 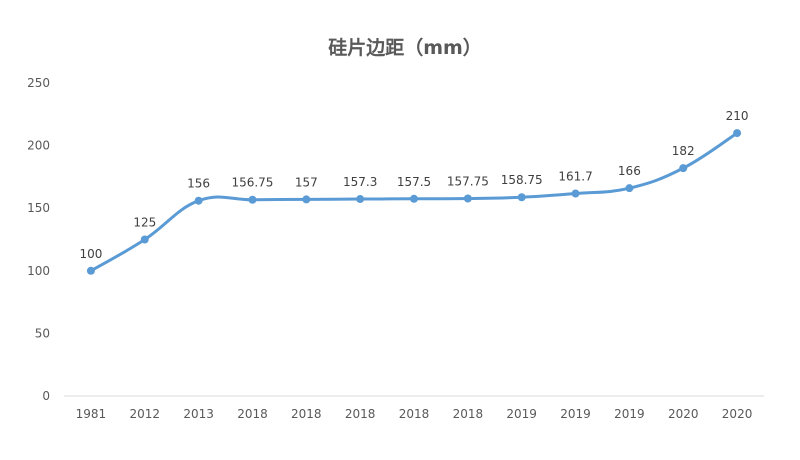 What do you see at coordinates (91, 414) in the screenshot?
I see `x-tick-label: 1981` at bounding box center [91, 414].